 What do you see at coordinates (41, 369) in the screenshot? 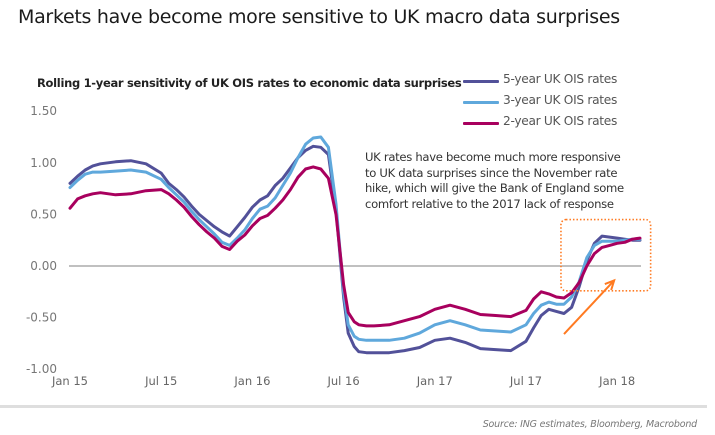
I see `y-tick-label: -1.00` at bounding box center [41, 369].